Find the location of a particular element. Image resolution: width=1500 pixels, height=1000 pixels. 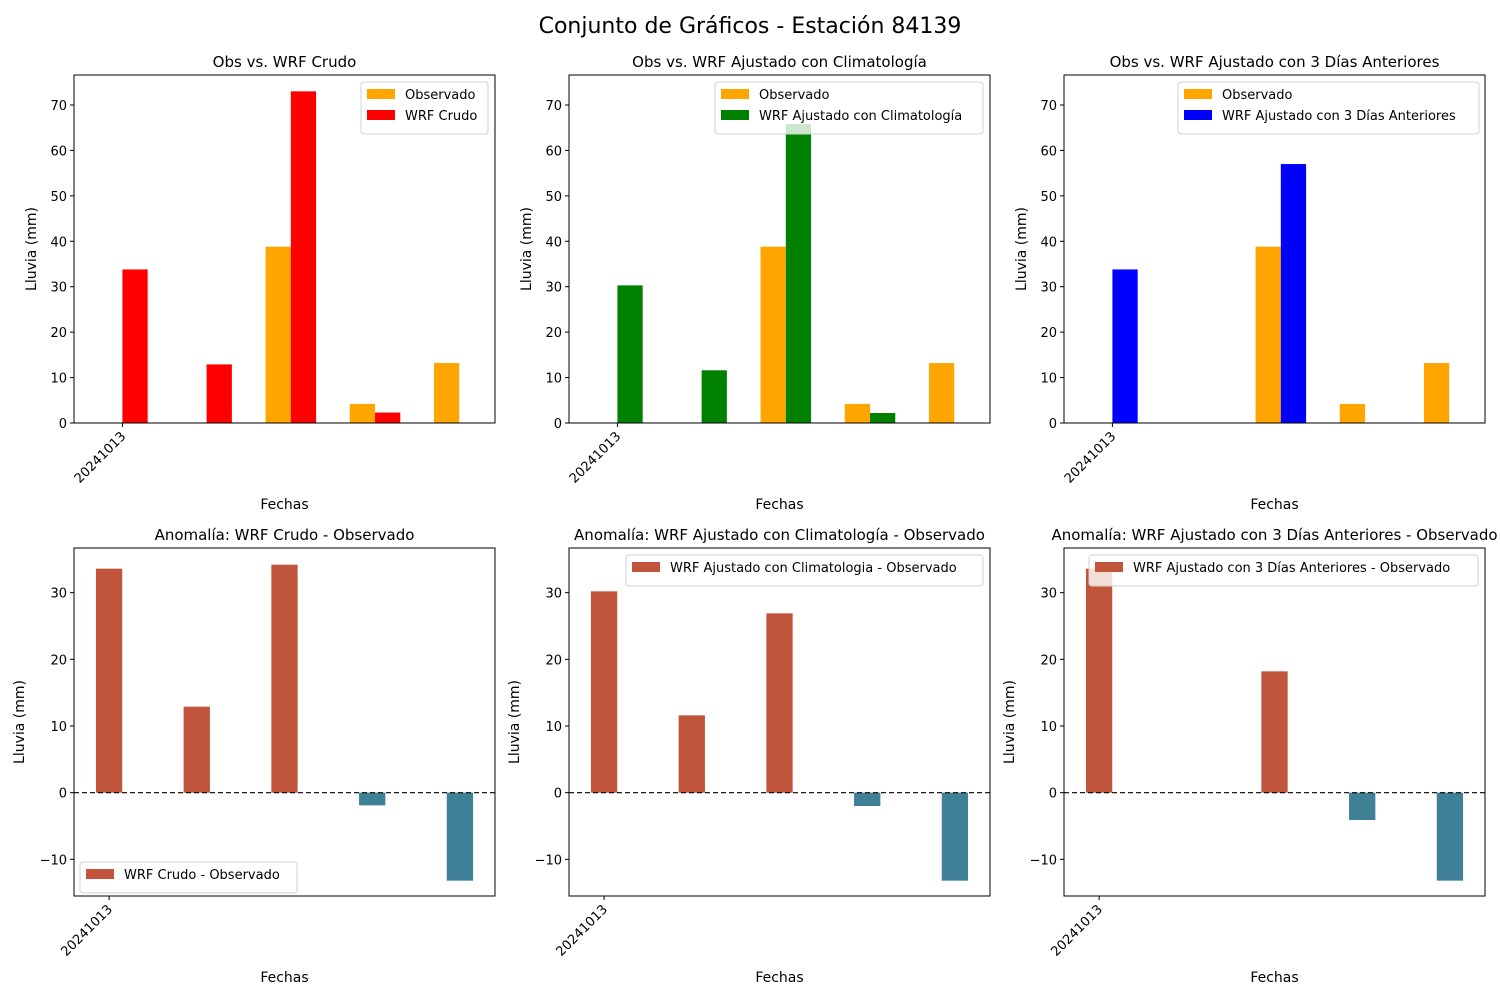

legend: Observado WRF Crudo is located at coordinates (424, 108).